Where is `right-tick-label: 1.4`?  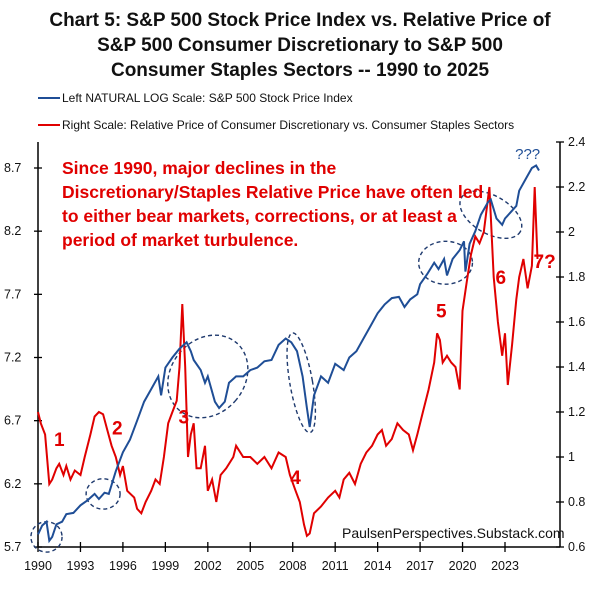
right-tick-label: 1.4 is located at coordinates (576, 367).